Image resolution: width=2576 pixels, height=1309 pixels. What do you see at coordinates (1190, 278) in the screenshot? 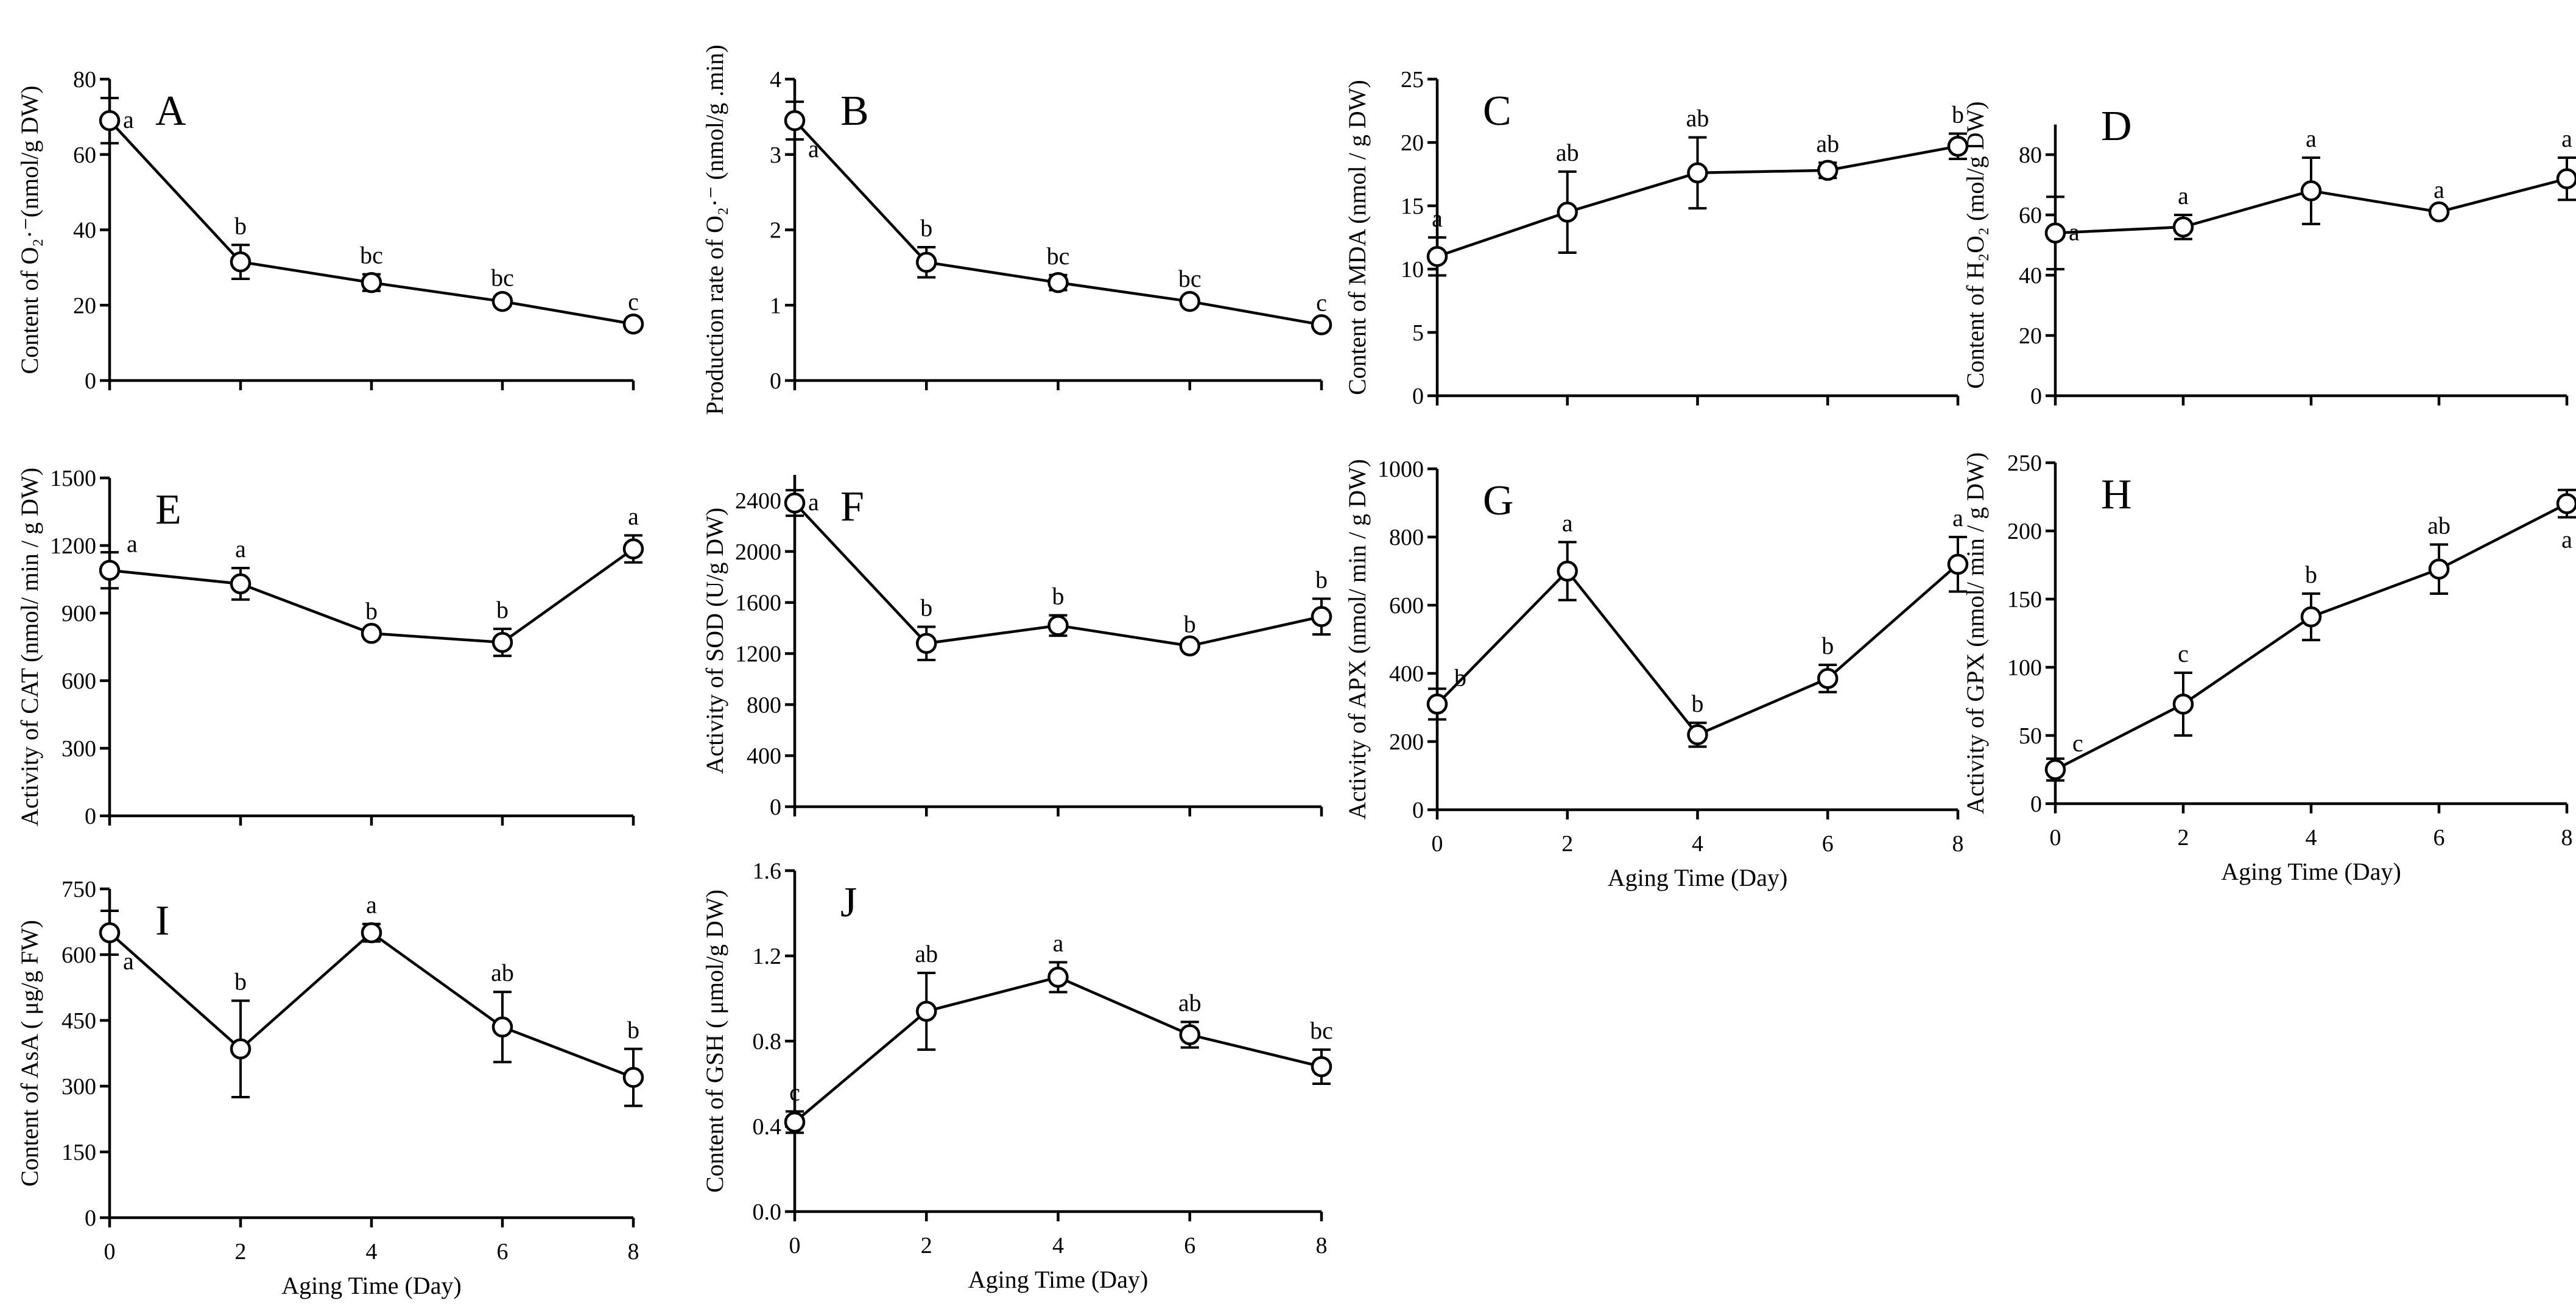
I see `significance-letter: bc` at bounding box center [1190, 278].